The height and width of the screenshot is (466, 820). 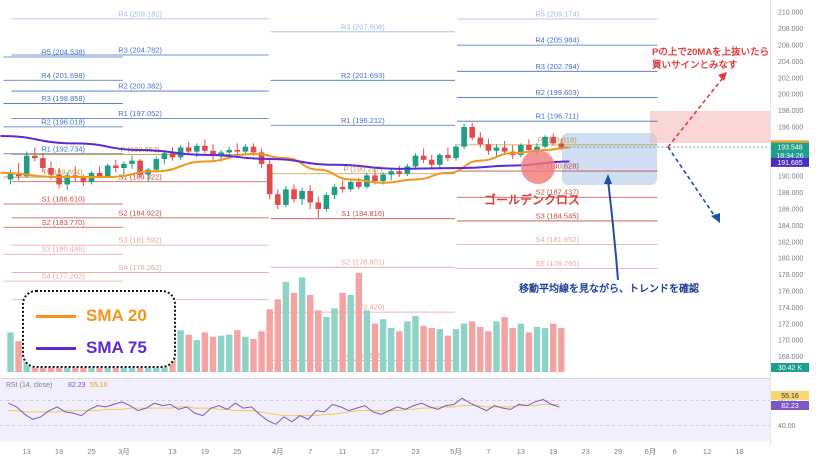 What do you see at coordinates (363, 213) in the screenshot?
I see `pivot-apr-level-label: S1 (184.816)` at bounding box center [363, 213].